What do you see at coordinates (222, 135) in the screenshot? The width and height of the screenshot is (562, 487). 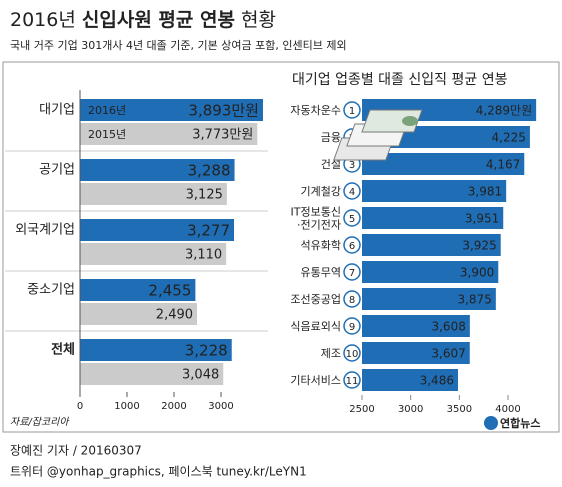 I see `value-label: 3,773만원` at bounding box center [222, 135].